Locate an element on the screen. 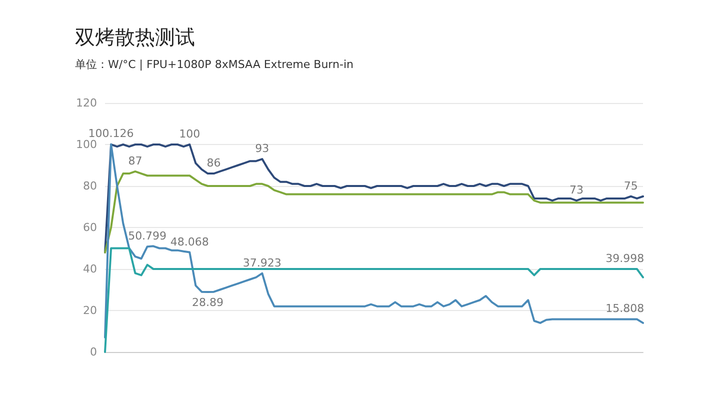  data-label: 86 is located at coordinates (213, 163).